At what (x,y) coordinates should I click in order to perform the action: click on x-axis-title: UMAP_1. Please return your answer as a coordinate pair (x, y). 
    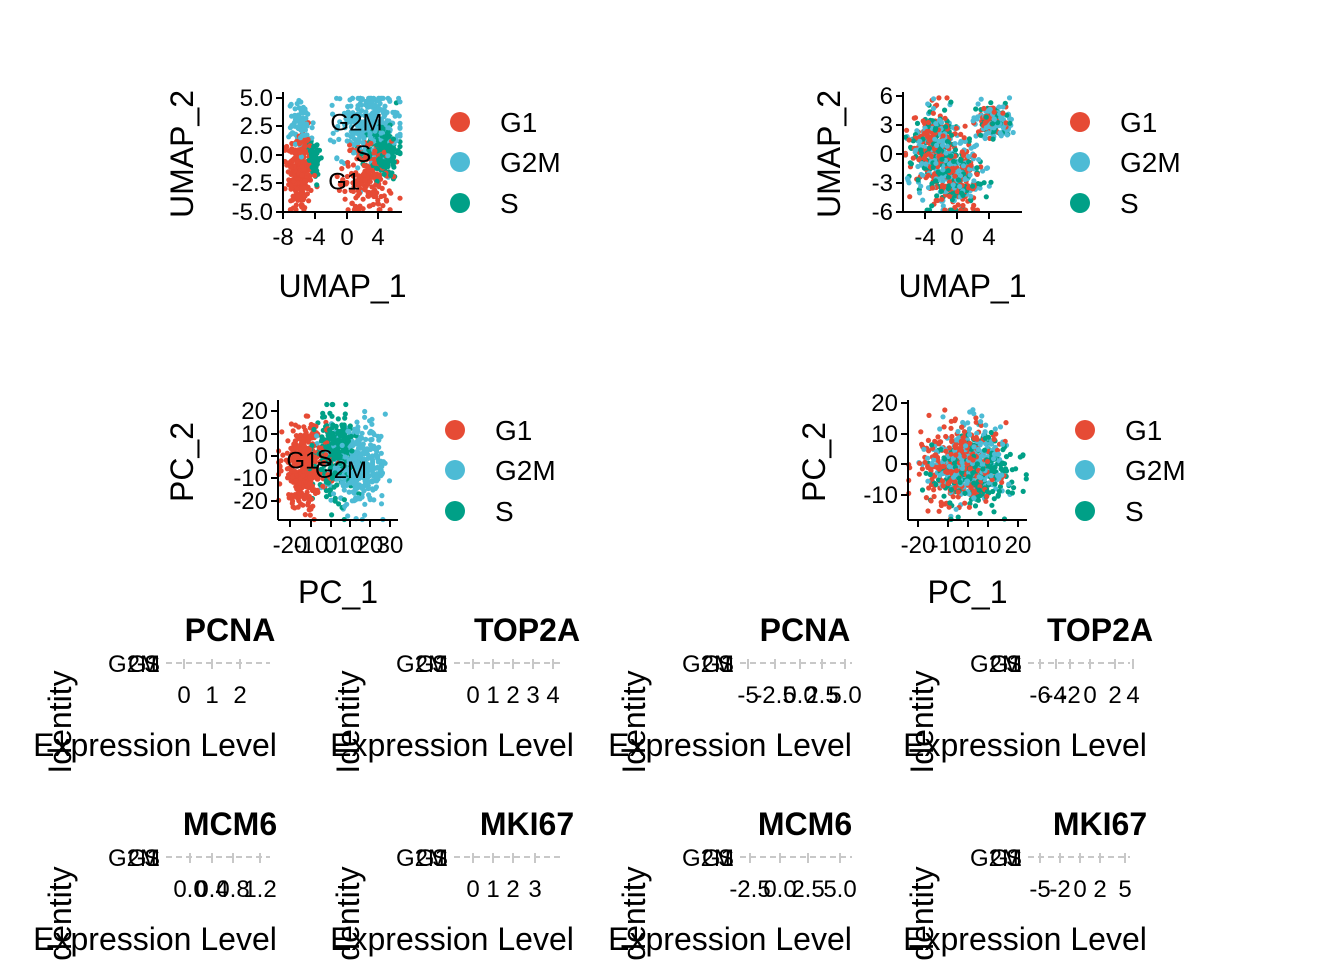
    Looking at the image, I should click on (342, 286).